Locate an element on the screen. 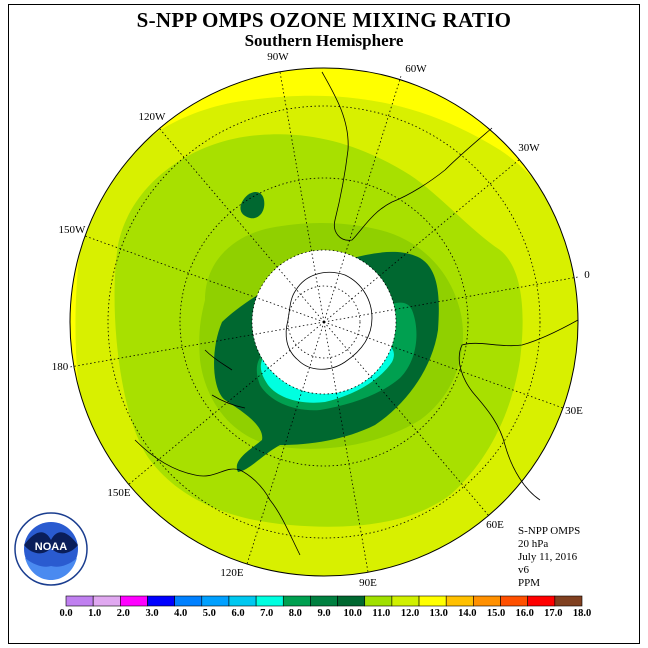 Image resolution: width=648 pixels, height=648 pixels. lon-30e: 30E is located at coordinates (574, 411).